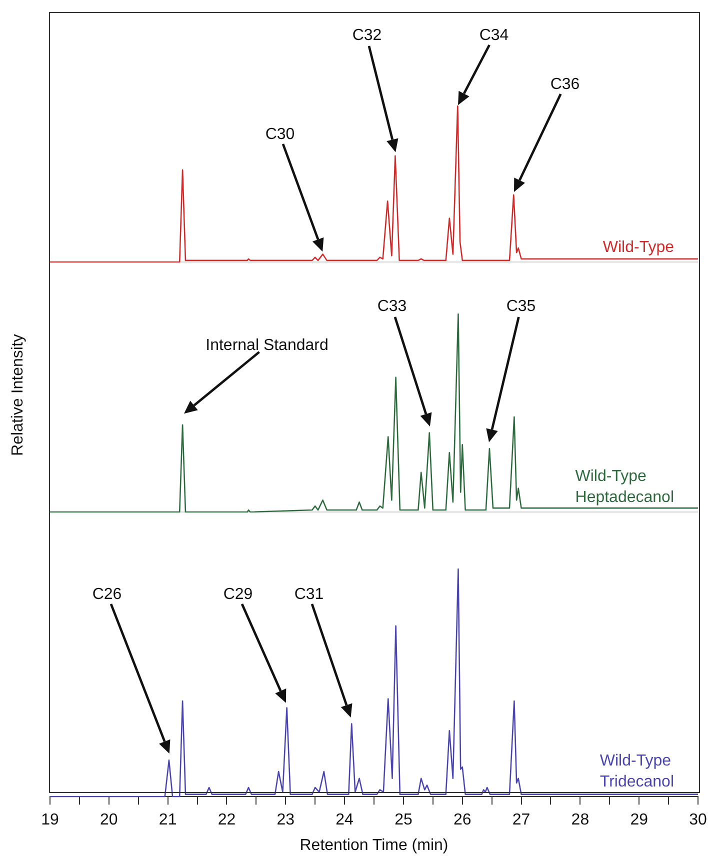 This screenshot has width=713, height=867. Describe the element at coordinates (637, 771) in the screenshot. I see `series-label: Wild-Type Tridecanol` at that location.